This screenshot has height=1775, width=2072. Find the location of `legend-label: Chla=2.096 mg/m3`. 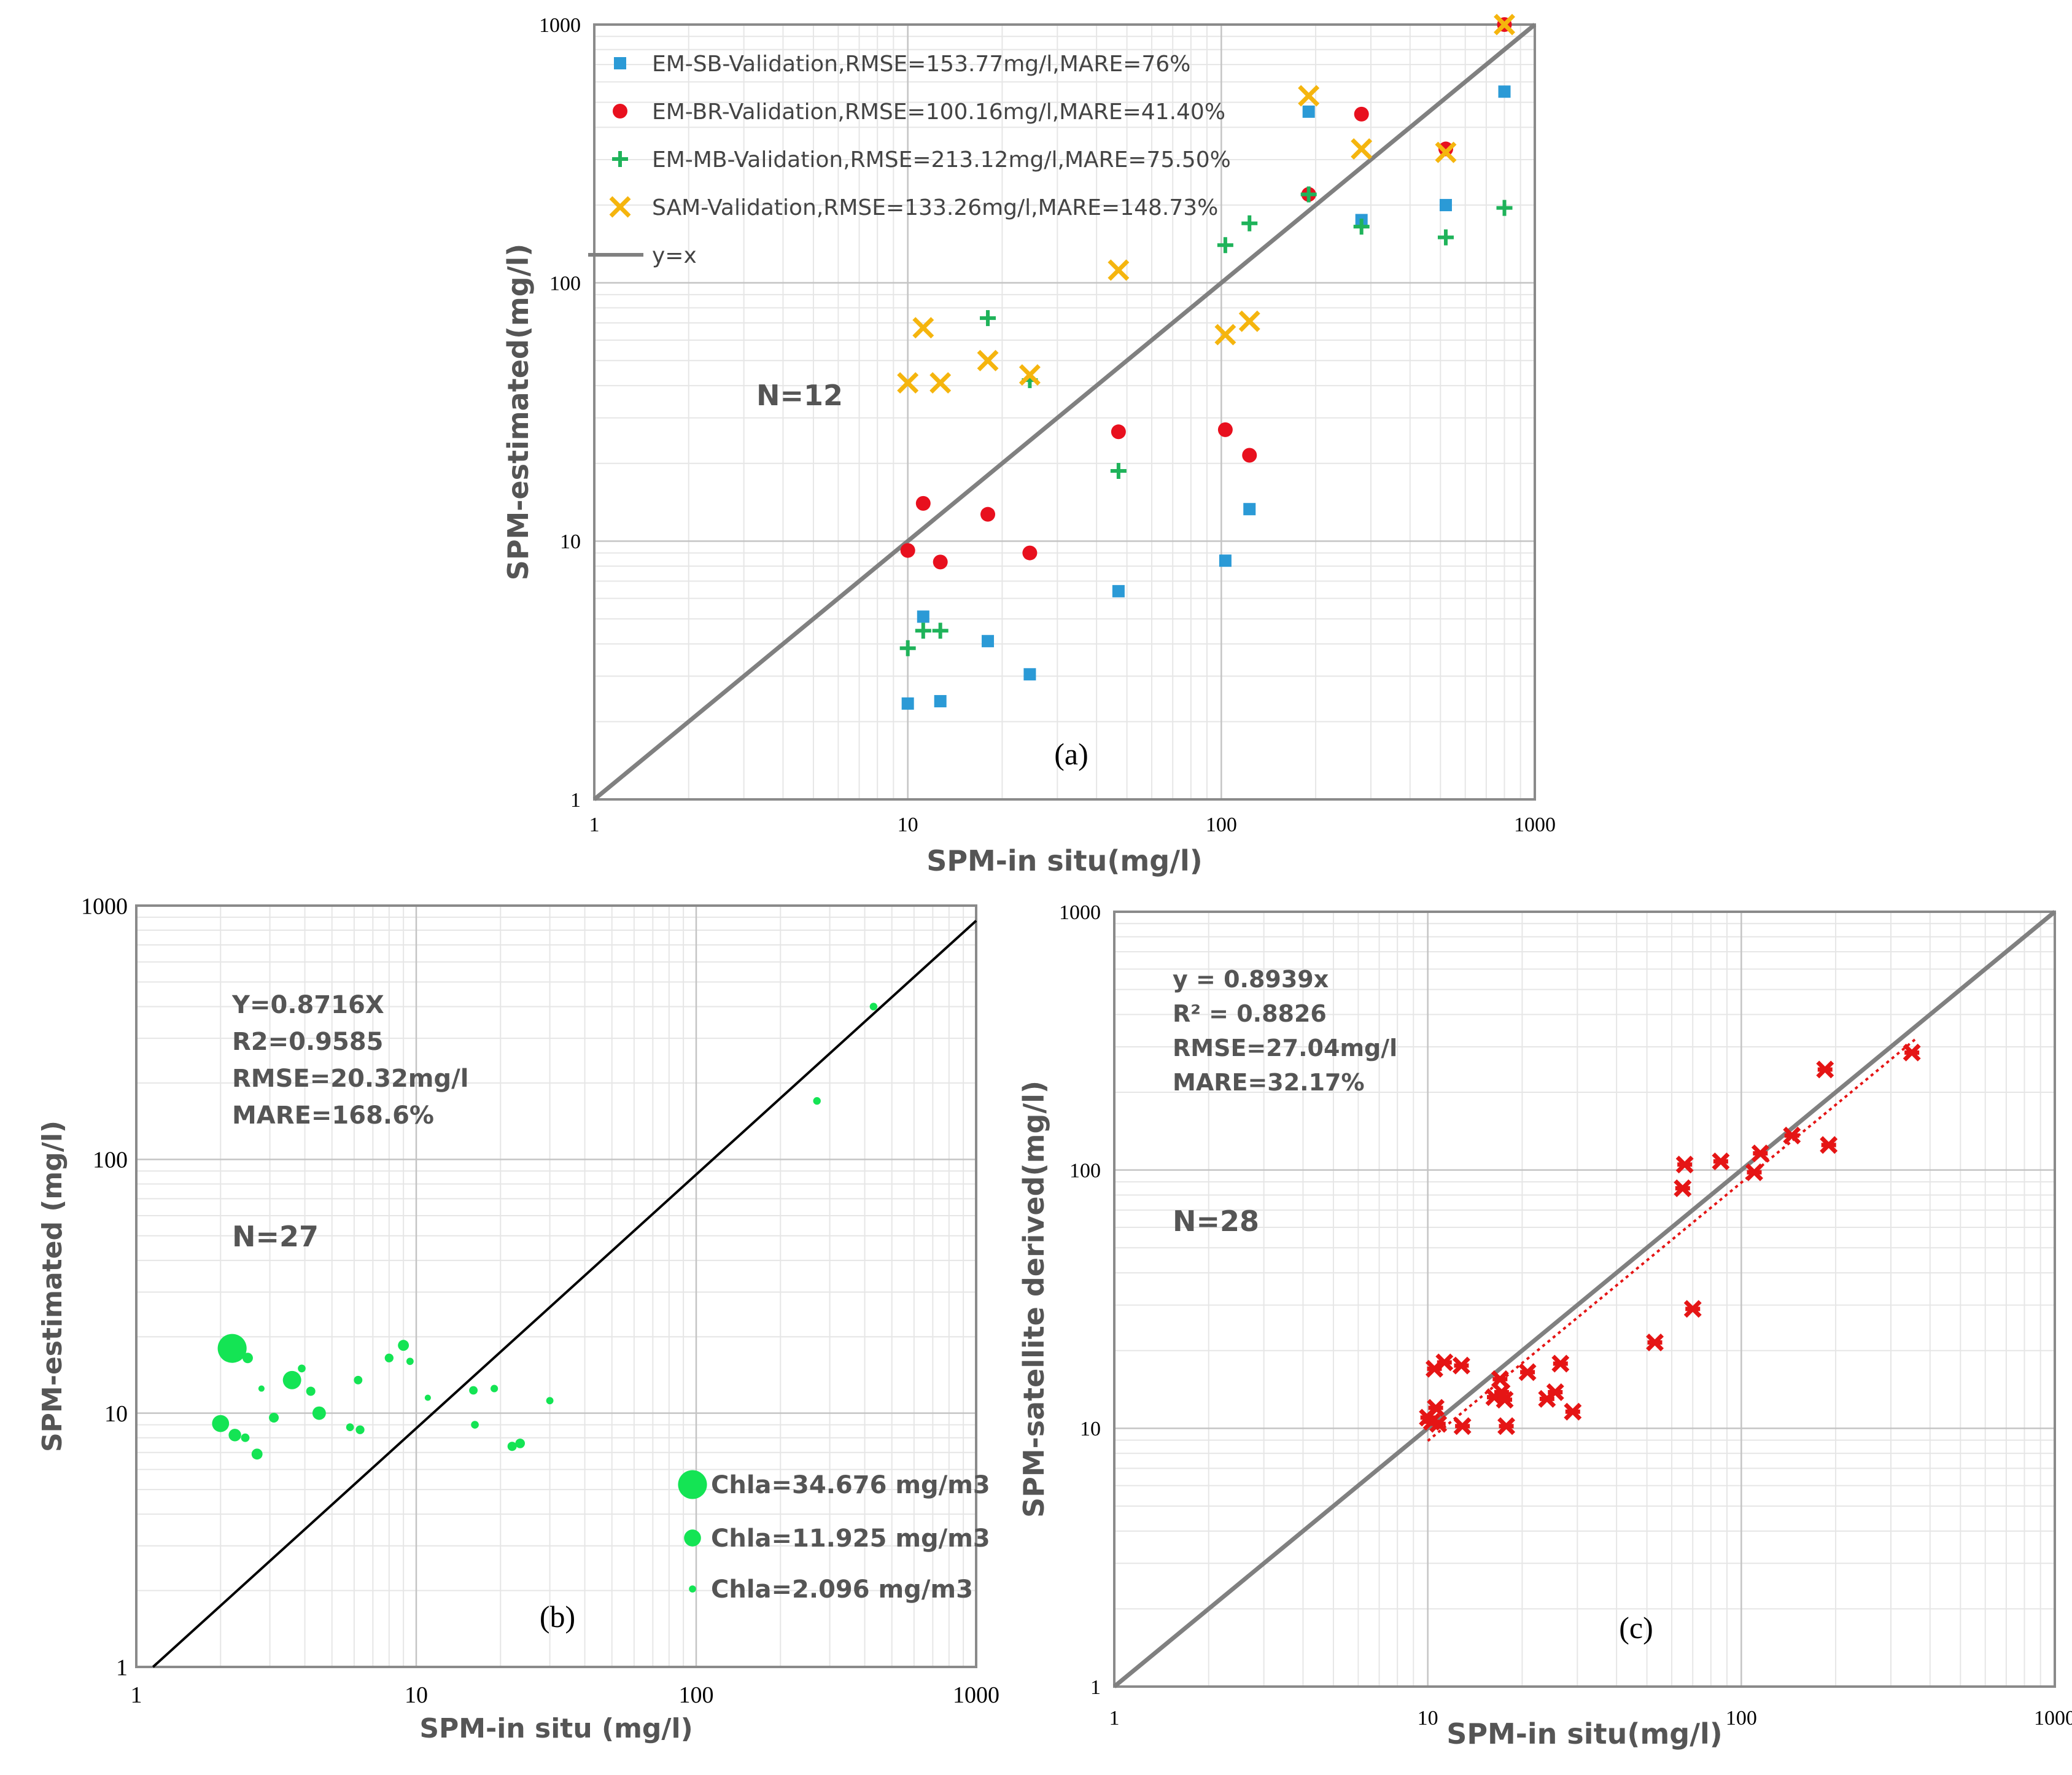

legend-label: Chla=2.096 mg/m3 is located at coordinates (842, 1589).